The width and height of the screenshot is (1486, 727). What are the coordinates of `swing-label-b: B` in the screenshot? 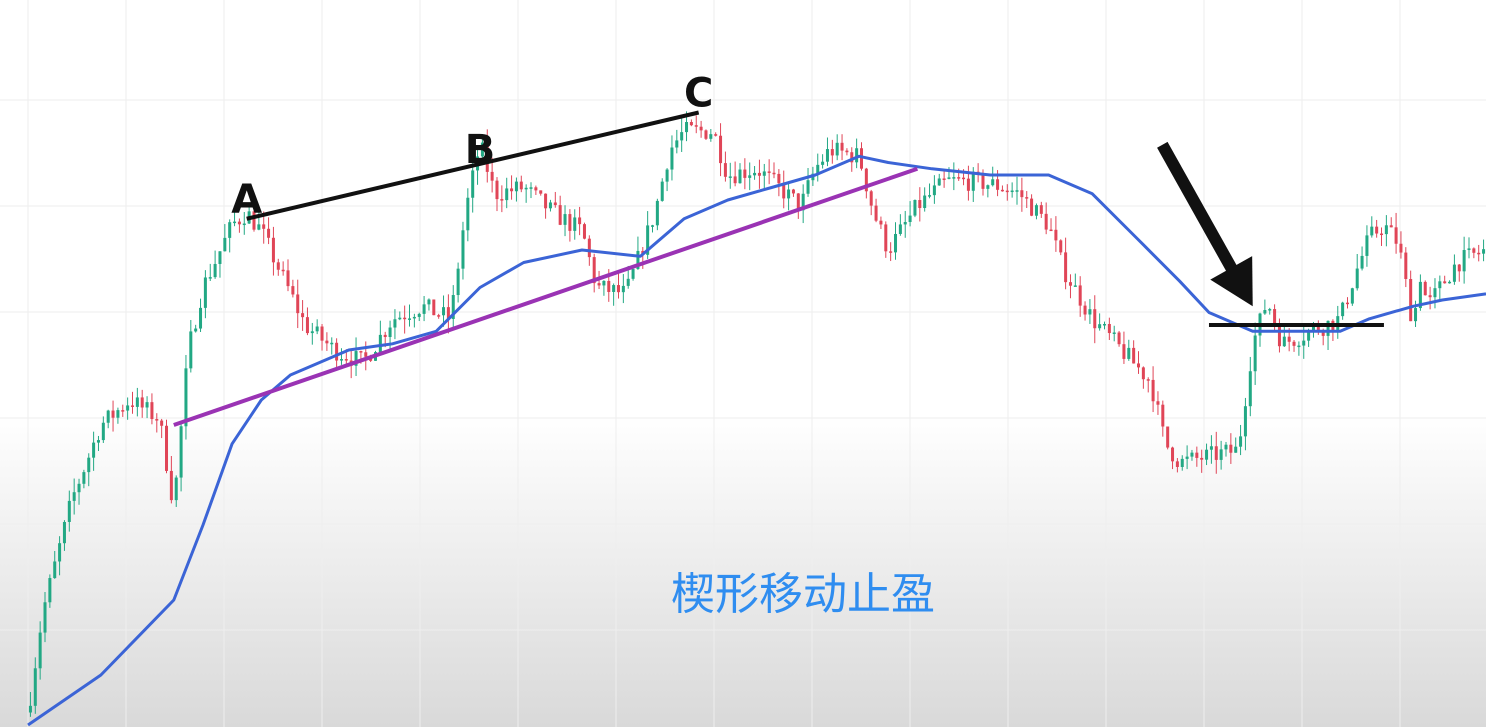 It's located at (480, 150).